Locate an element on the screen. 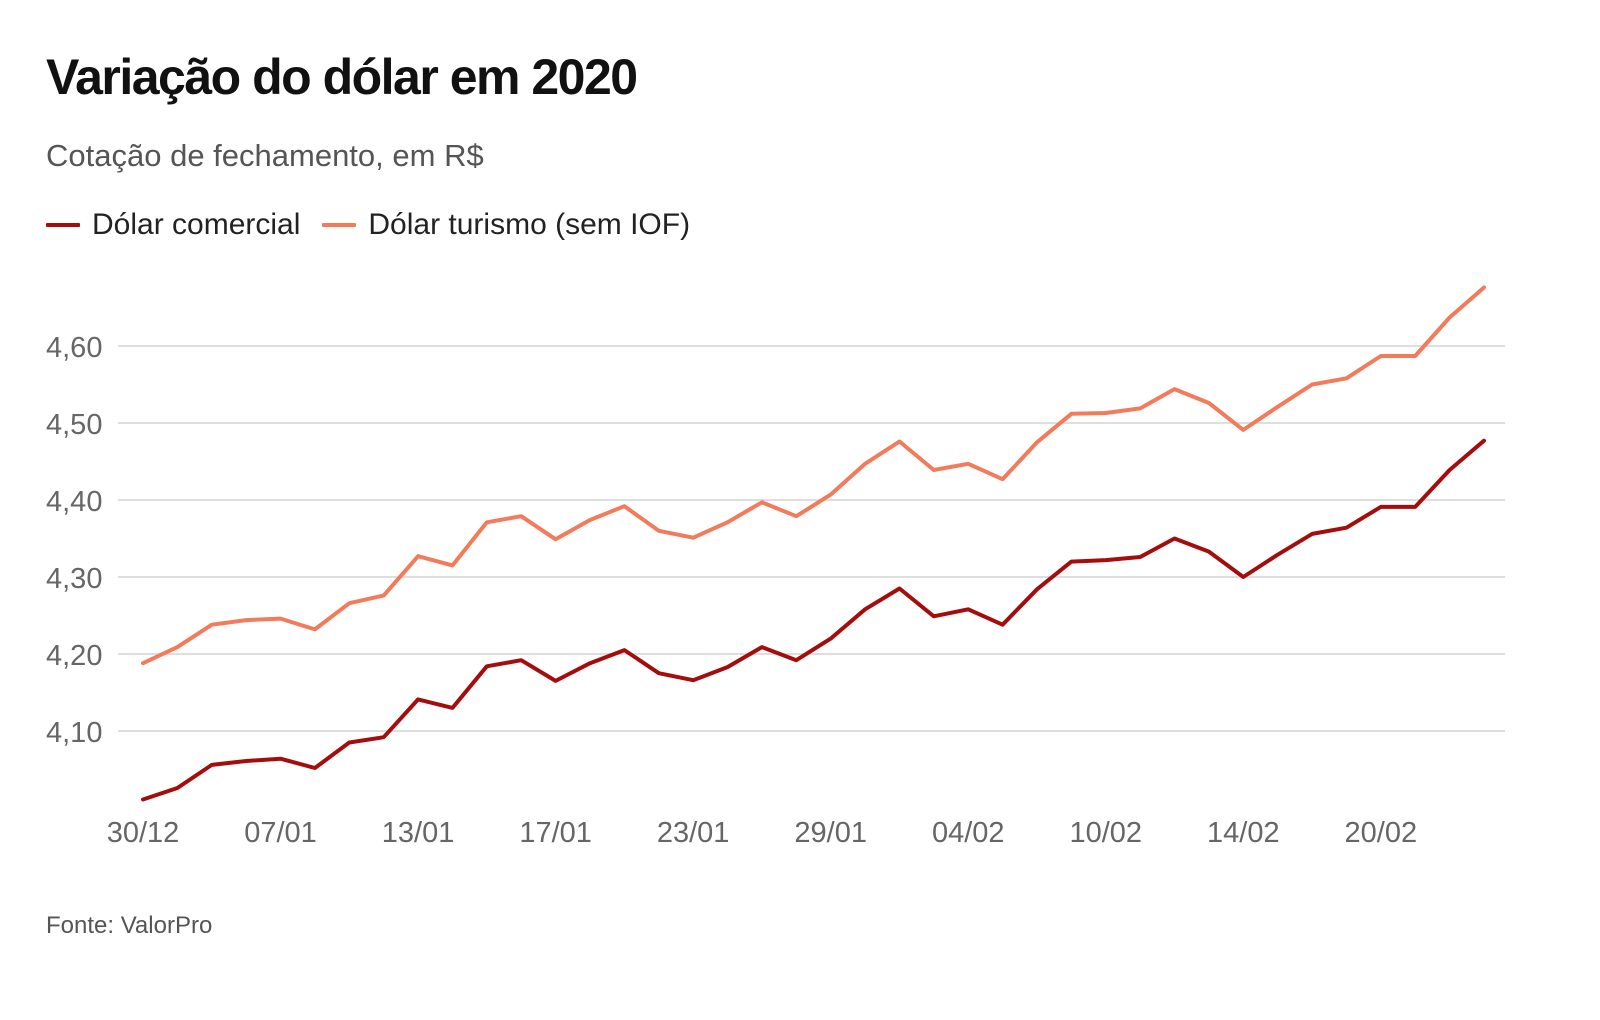 This screenshot has height=1020, width=1600. x-tick-label: 17/01 is located at coordinates (555, 833).